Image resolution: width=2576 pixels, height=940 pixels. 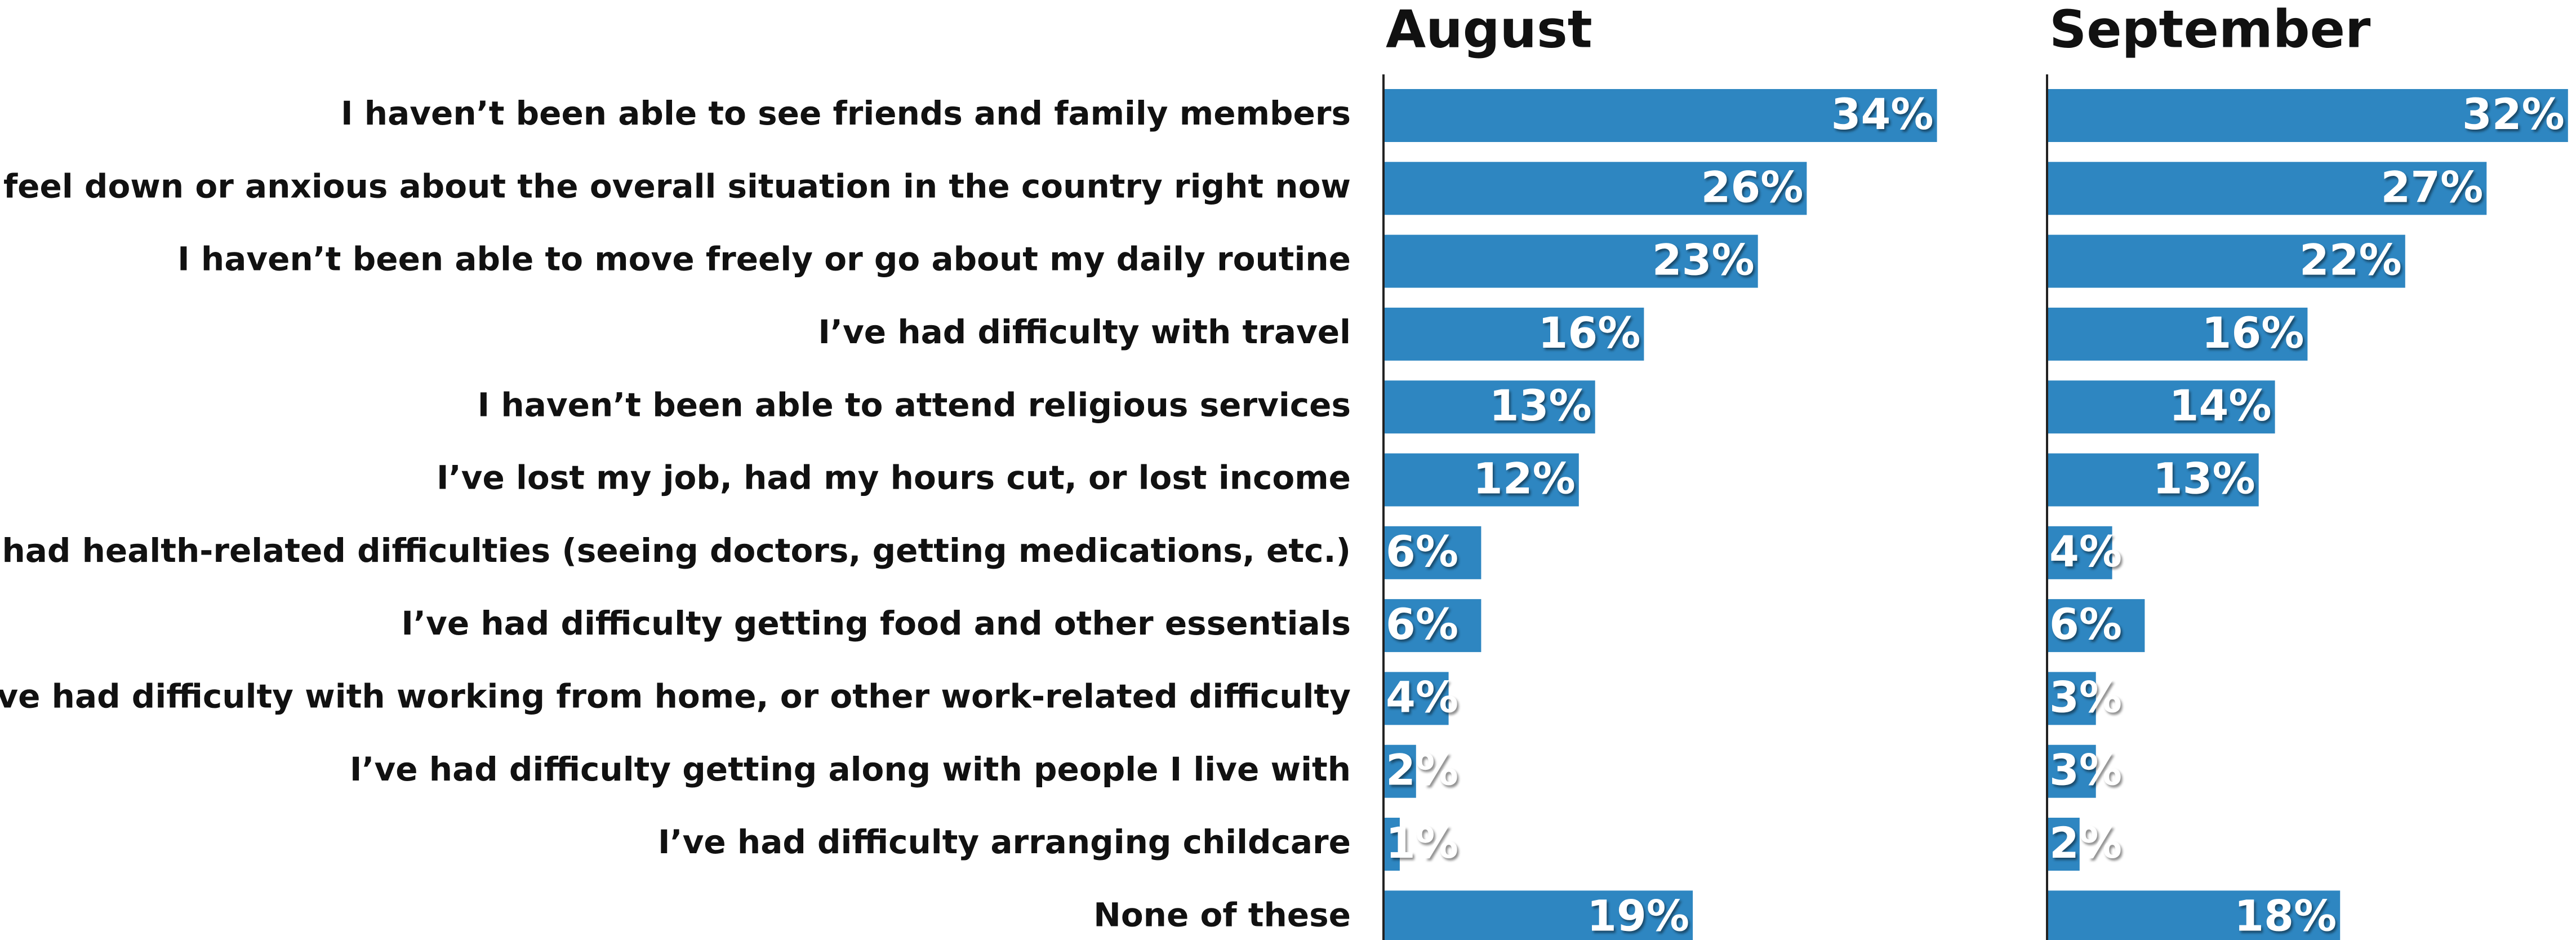 What do you see at coordinates (2210, 30) in the screenshot?
I see `panel-title: September` at bounding box center [2210, 30].